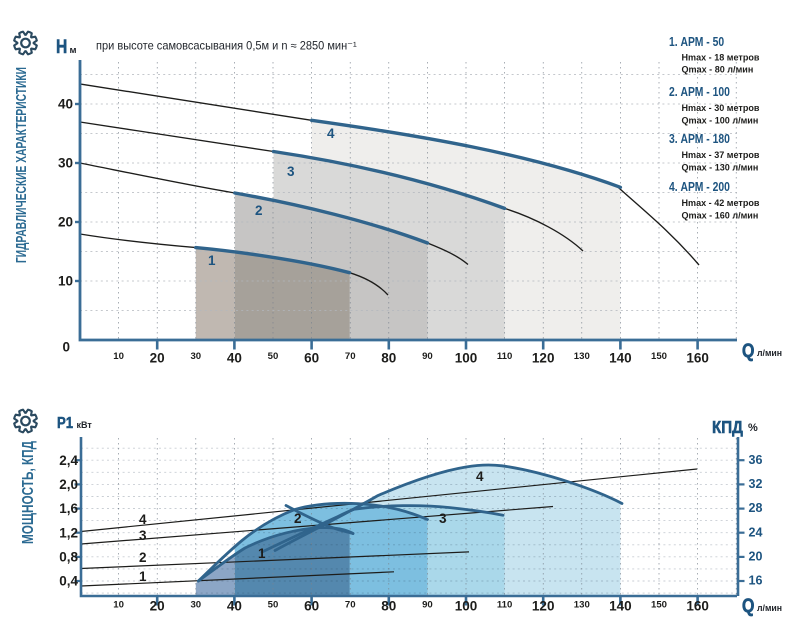 The image size is (796, 625). I want to click on svg-text: Hmax - 37 метров, so click(721, 155).